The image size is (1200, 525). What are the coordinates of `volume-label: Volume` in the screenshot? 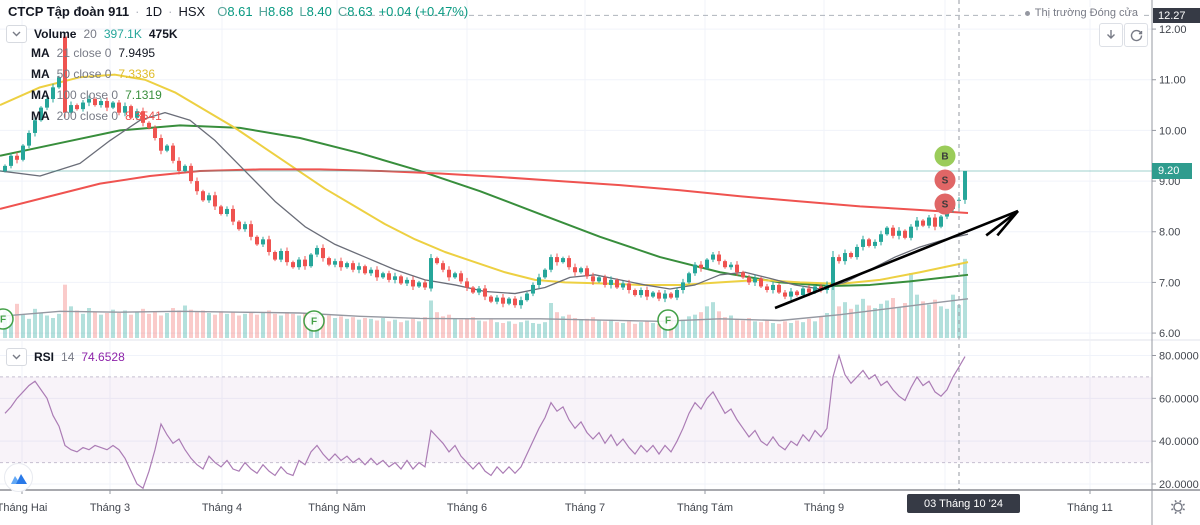 It's located at (55, 34).